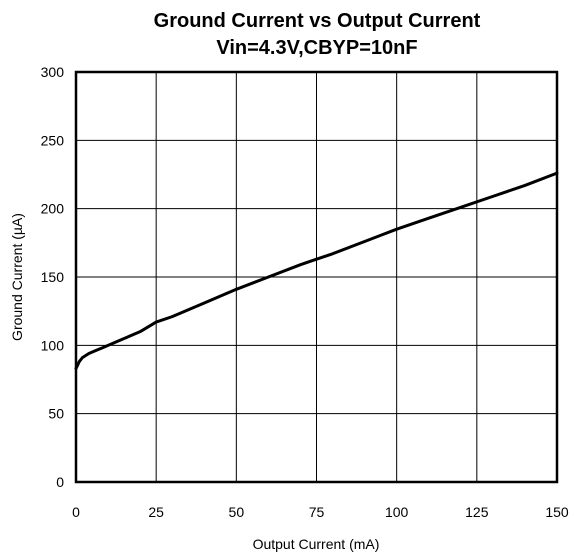 Image resolution: width=574 pixels, height=555 pixels. I want to click on x-tick-label: 50, so click(237, 512).